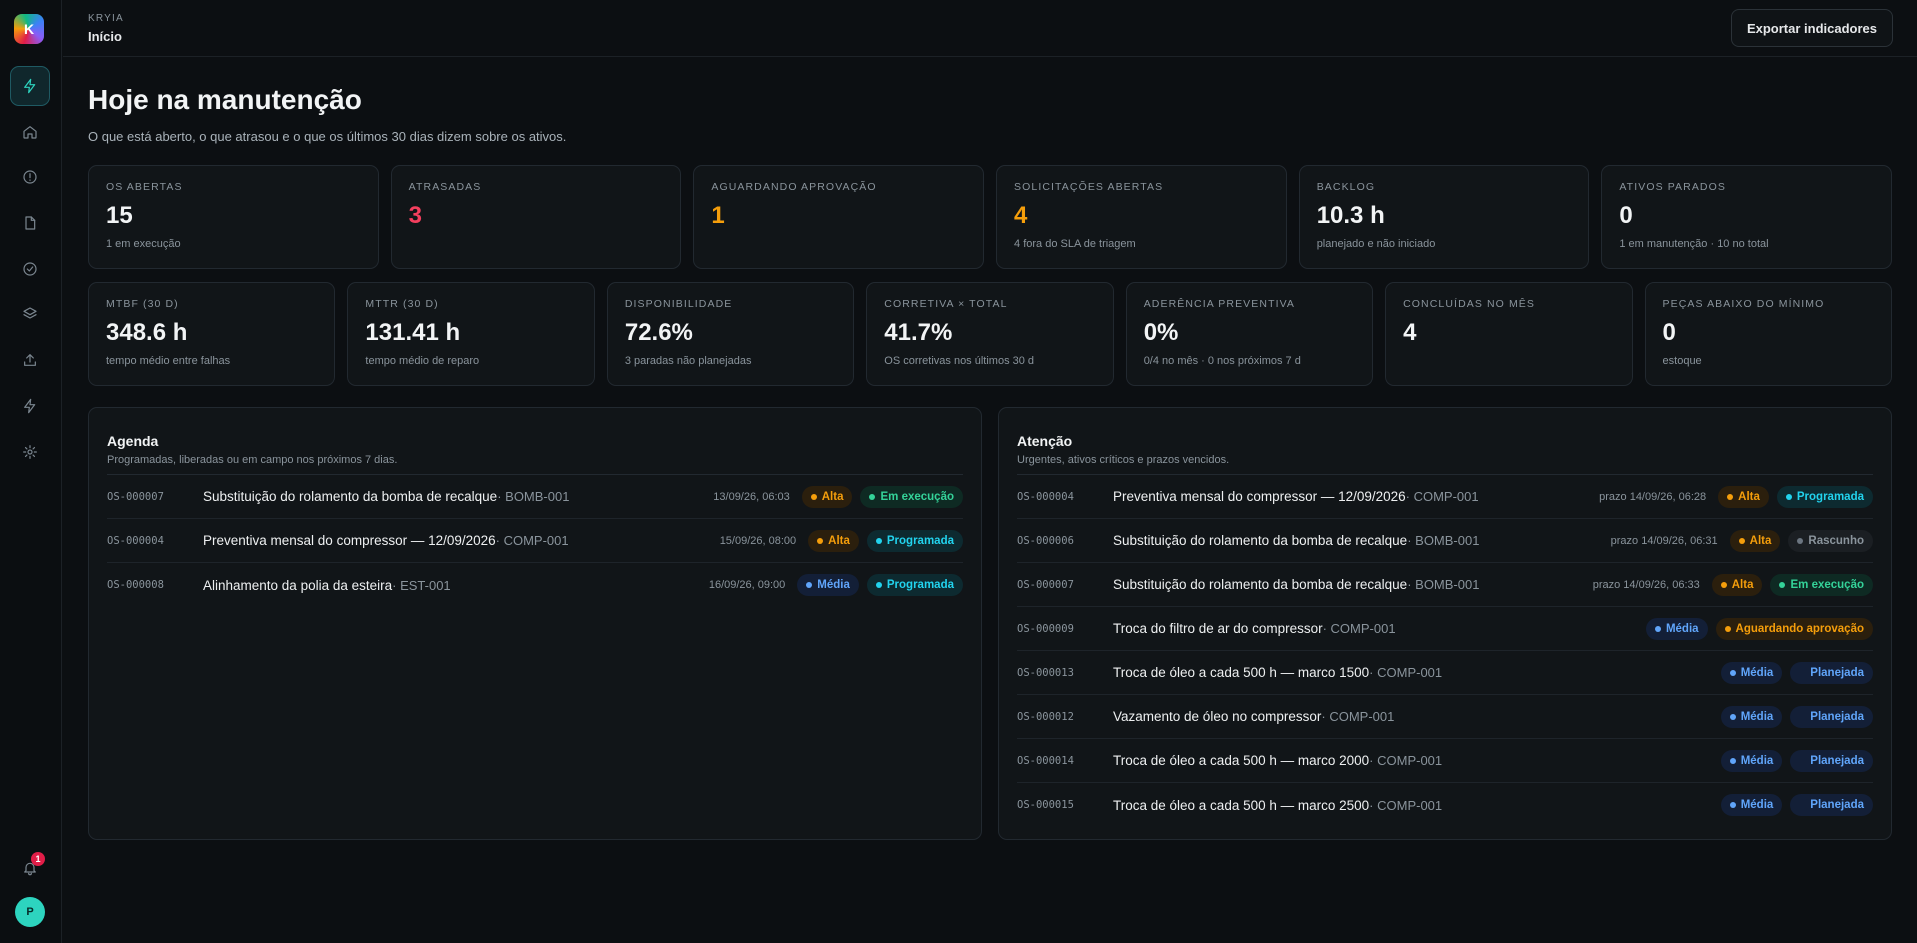 The height and width of the screenshot is (943, 1917). I want to click on work-order-code: OS-000014, so click(1045, 760).